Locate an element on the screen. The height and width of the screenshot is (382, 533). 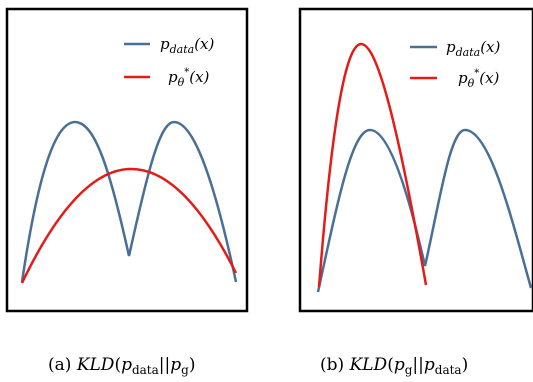
panel-b-legend-model-label: pθ*(x) is located at coordinates (479, 79).